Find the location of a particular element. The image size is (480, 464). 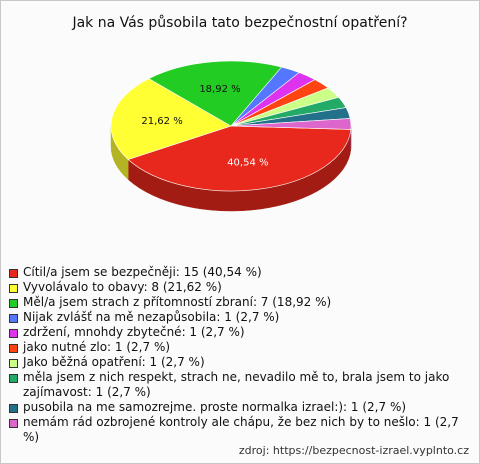

legend-label: Cítil/a jsem se bezpečněji: 15 (40,54 %) is located at coordinates (142, 272).